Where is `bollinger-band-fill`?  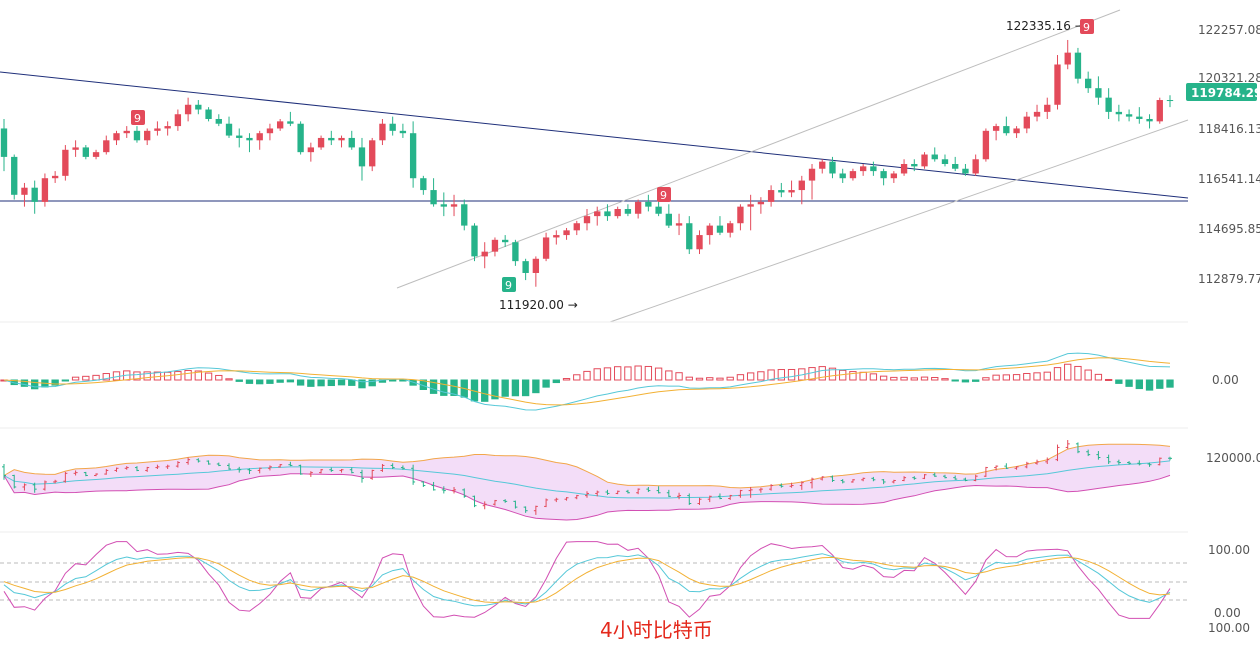
bollinger-band-fill is located at coordinates (587, 482).